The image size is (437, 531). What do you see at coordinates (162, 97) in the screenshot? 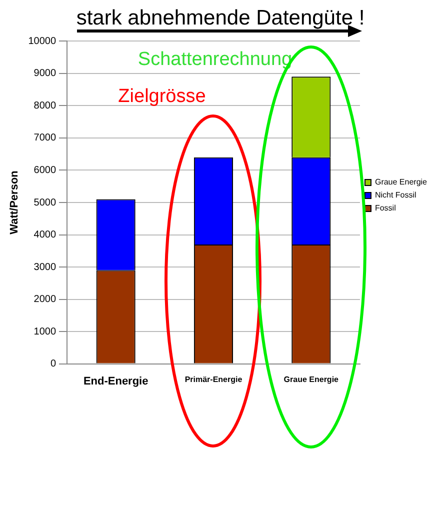
I see `annotation: Zielgrösse` at bounding box center [162, 97].